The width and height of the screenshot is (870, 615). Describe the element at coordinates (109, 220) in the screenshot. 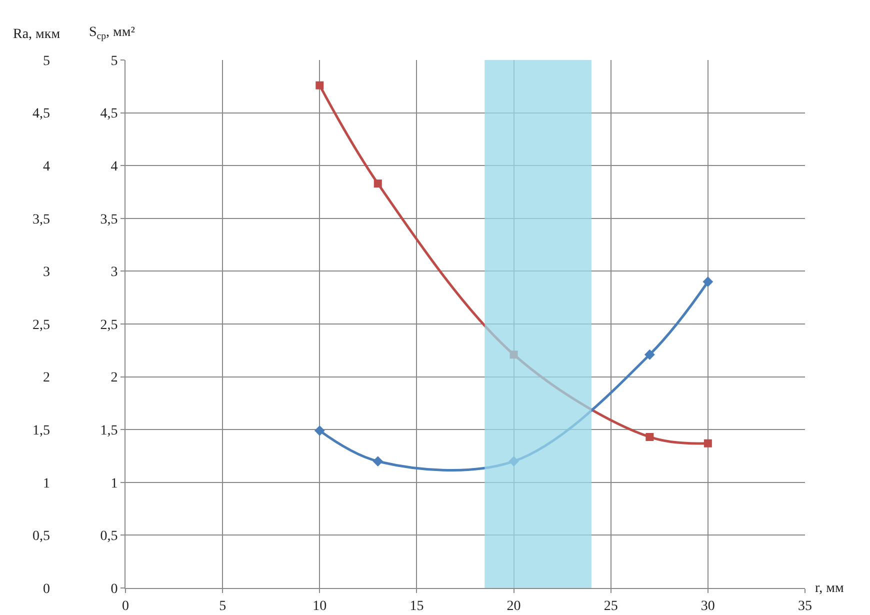

I see `y-tick-label: 3,5` at that location.